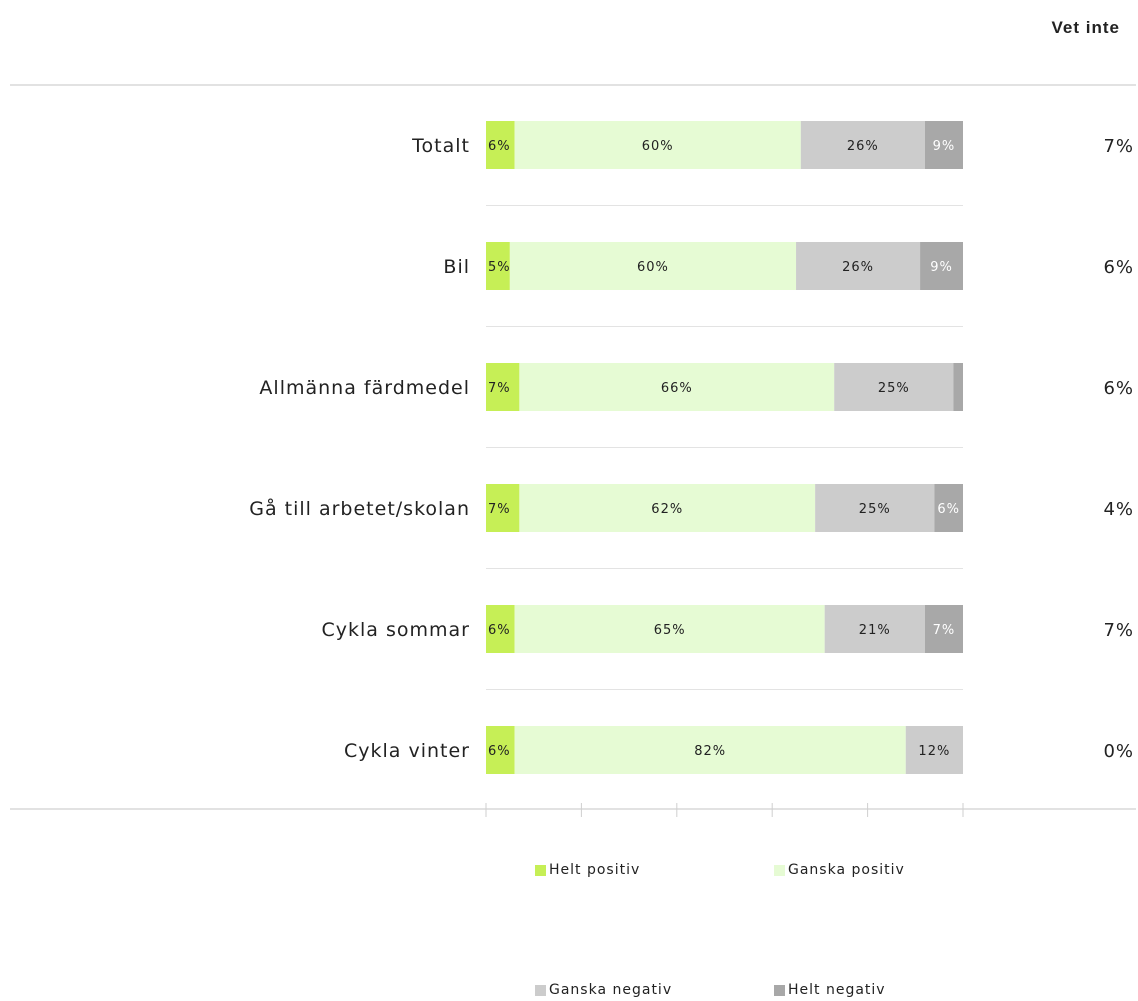 This screenshot has width=1138, height=1001. Describe the element at coordinates (1118, 751) in the screenshot. I see `vet-inte-value: 0%` at that location.